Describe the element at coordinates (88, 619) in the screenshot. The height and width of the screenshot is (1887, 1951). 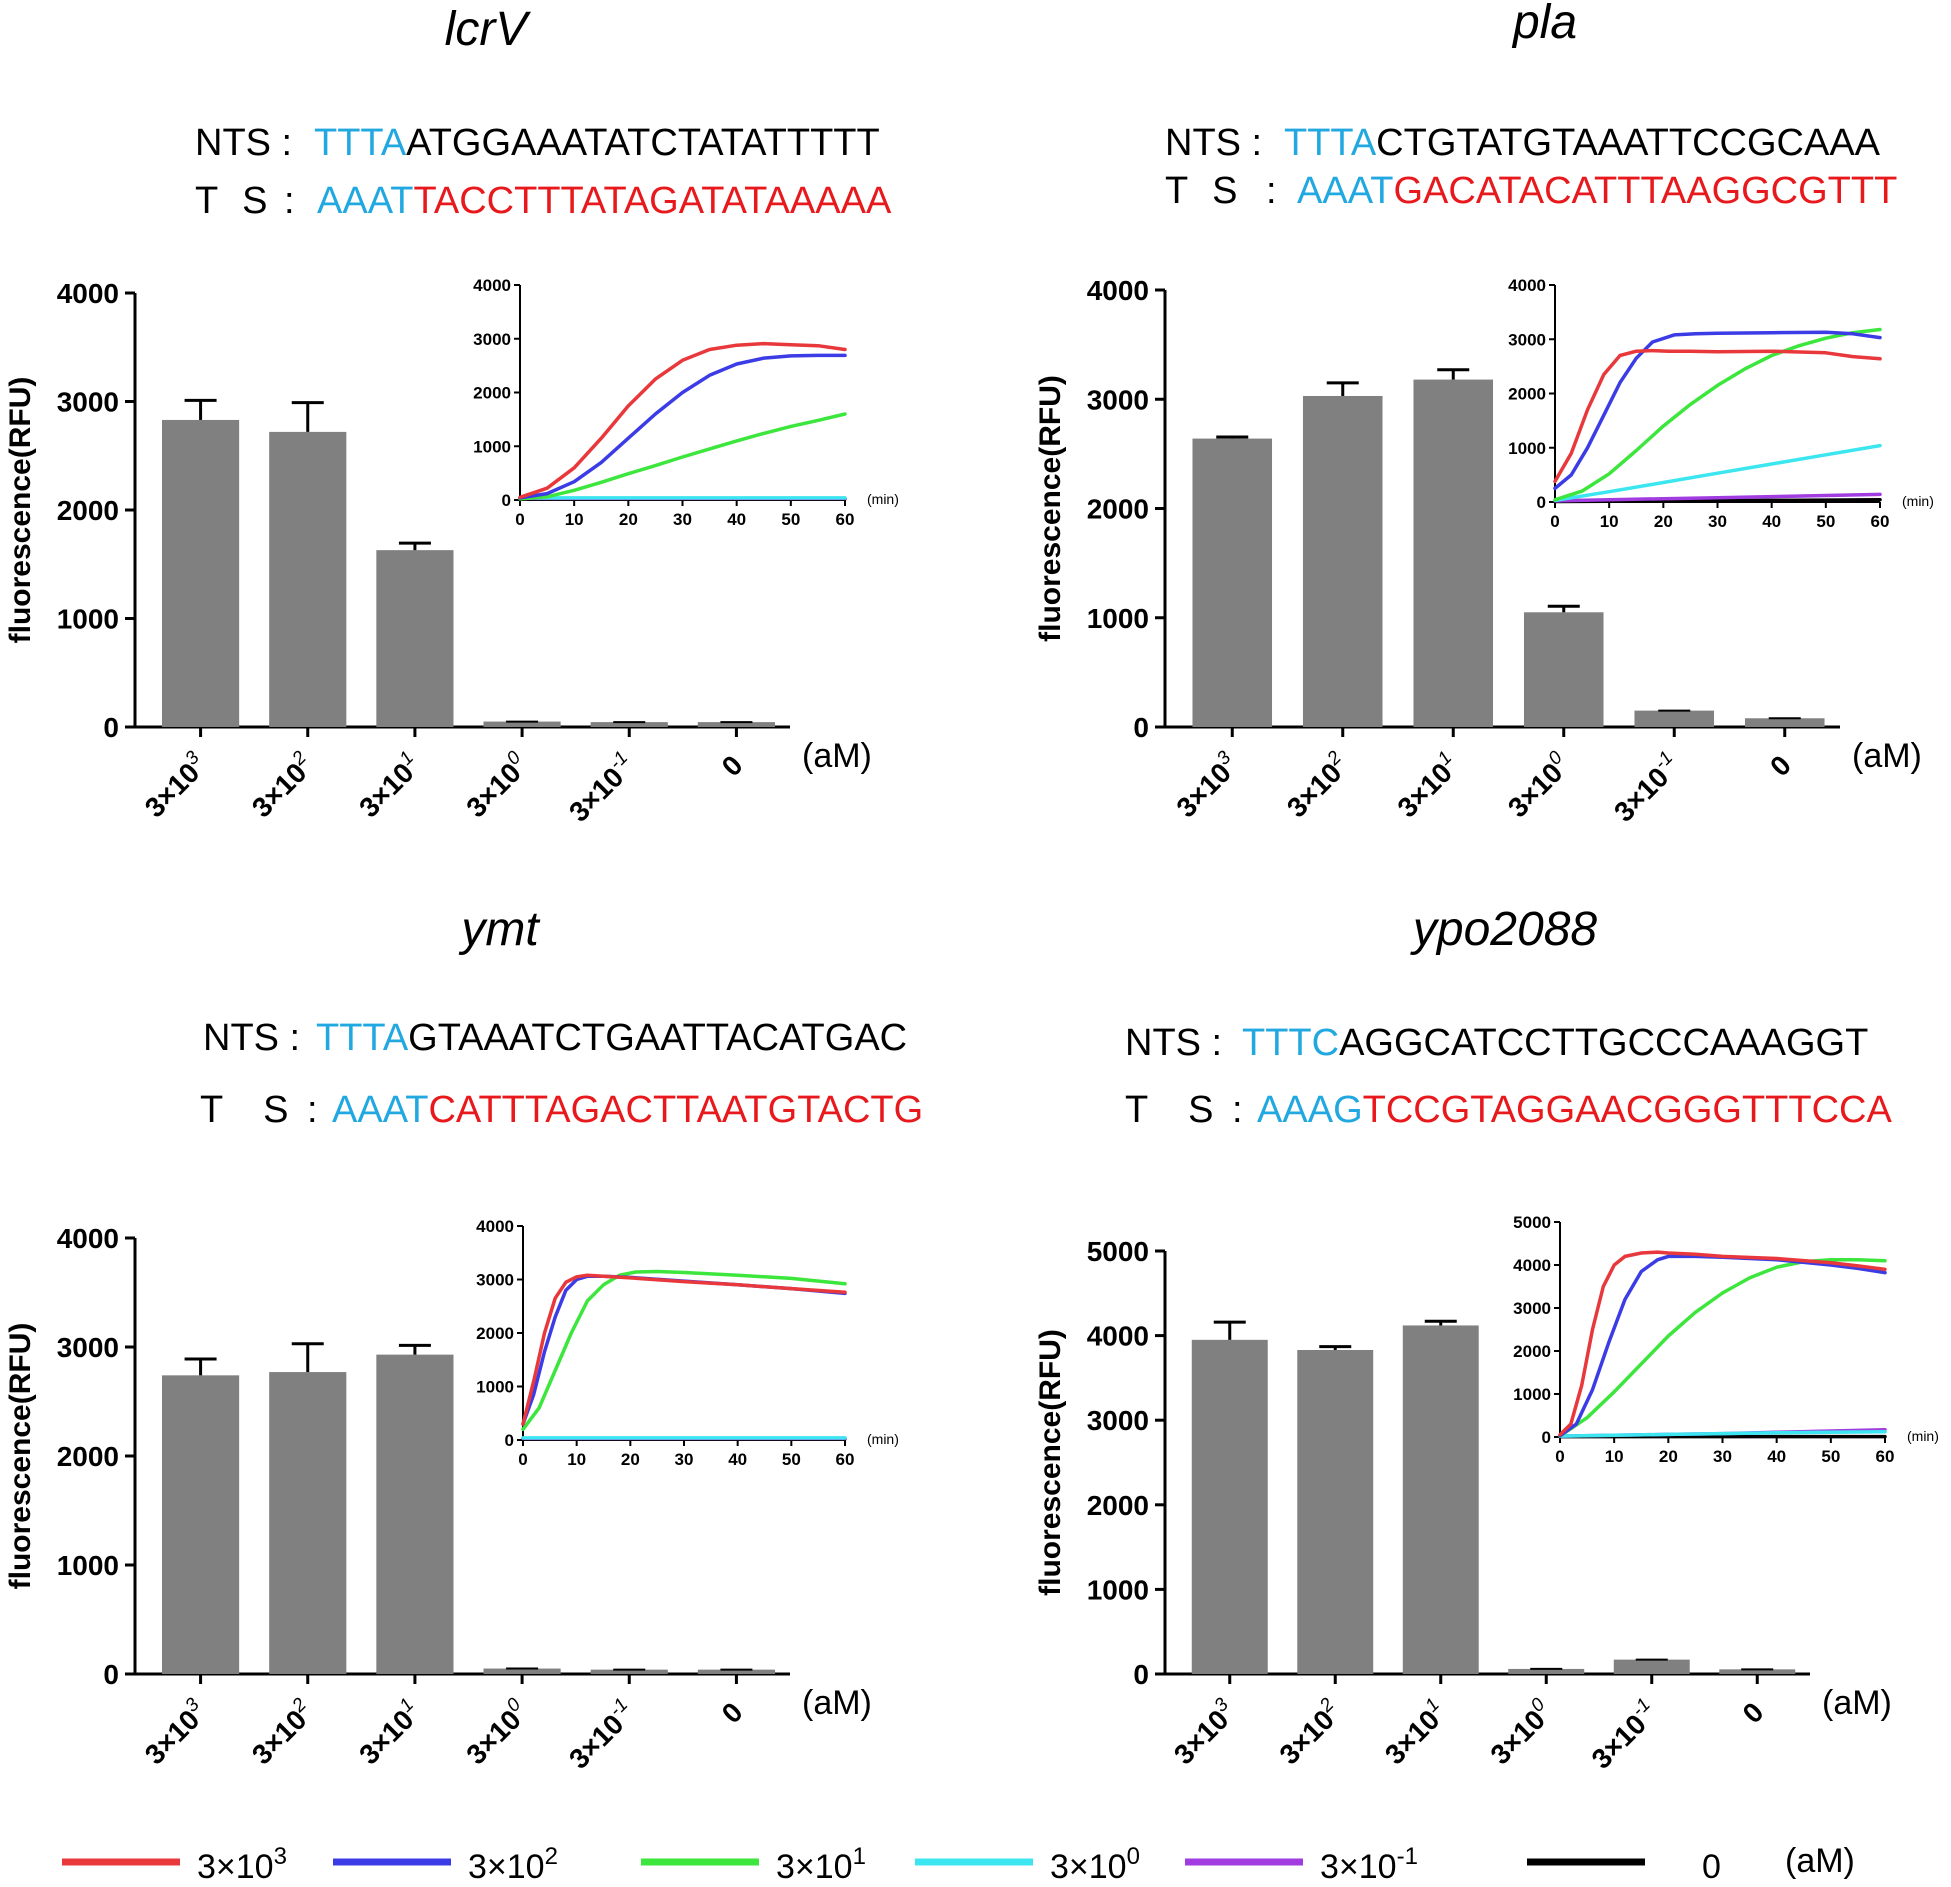
I see `y-tick-label: 1000` at that location.